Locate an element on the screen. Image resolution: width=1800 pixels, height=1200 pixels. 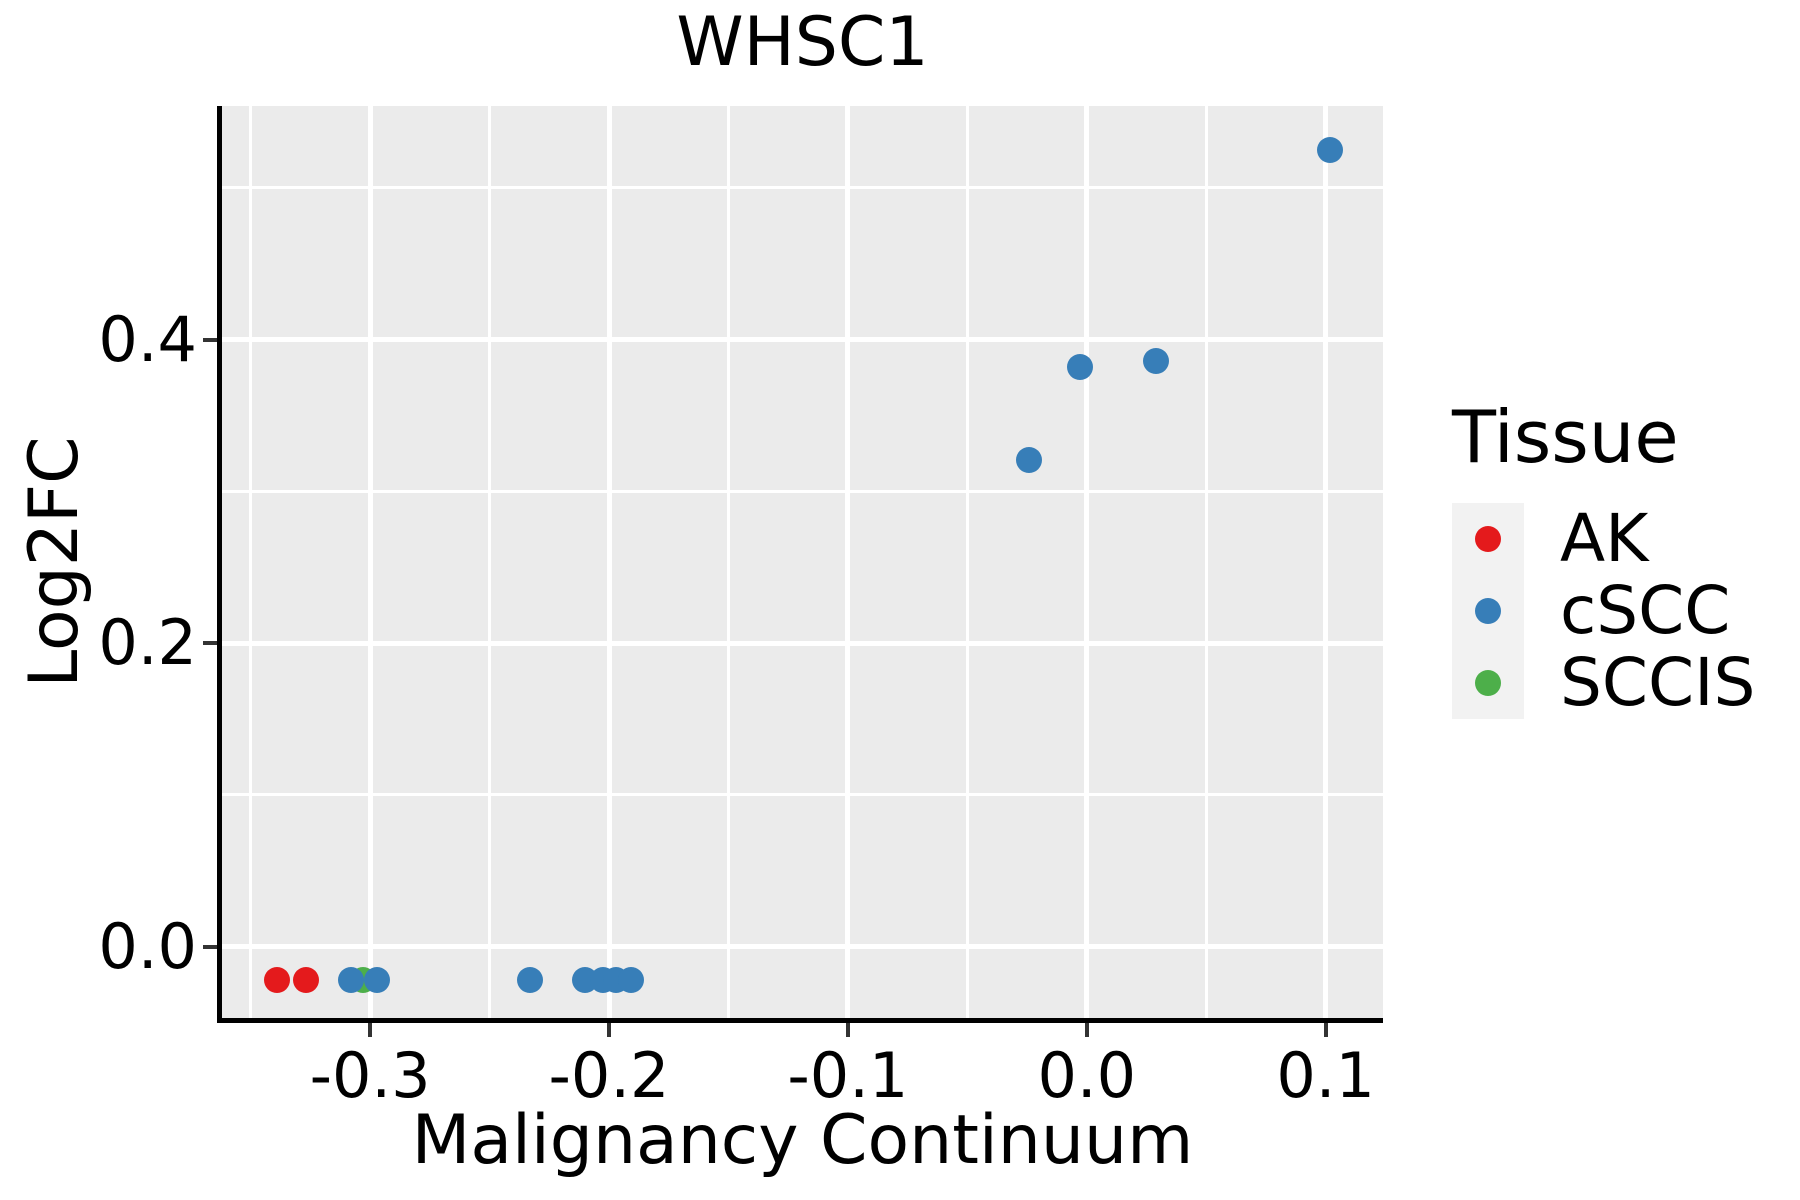
y-tick-label: 0.2 is located at coordinates (147, 643).